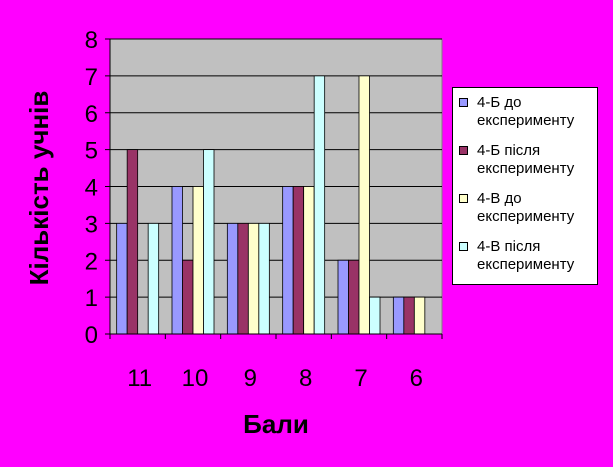 The image size is (613, 467). I want to click on y-tick-label: 5, so click(91, 151).